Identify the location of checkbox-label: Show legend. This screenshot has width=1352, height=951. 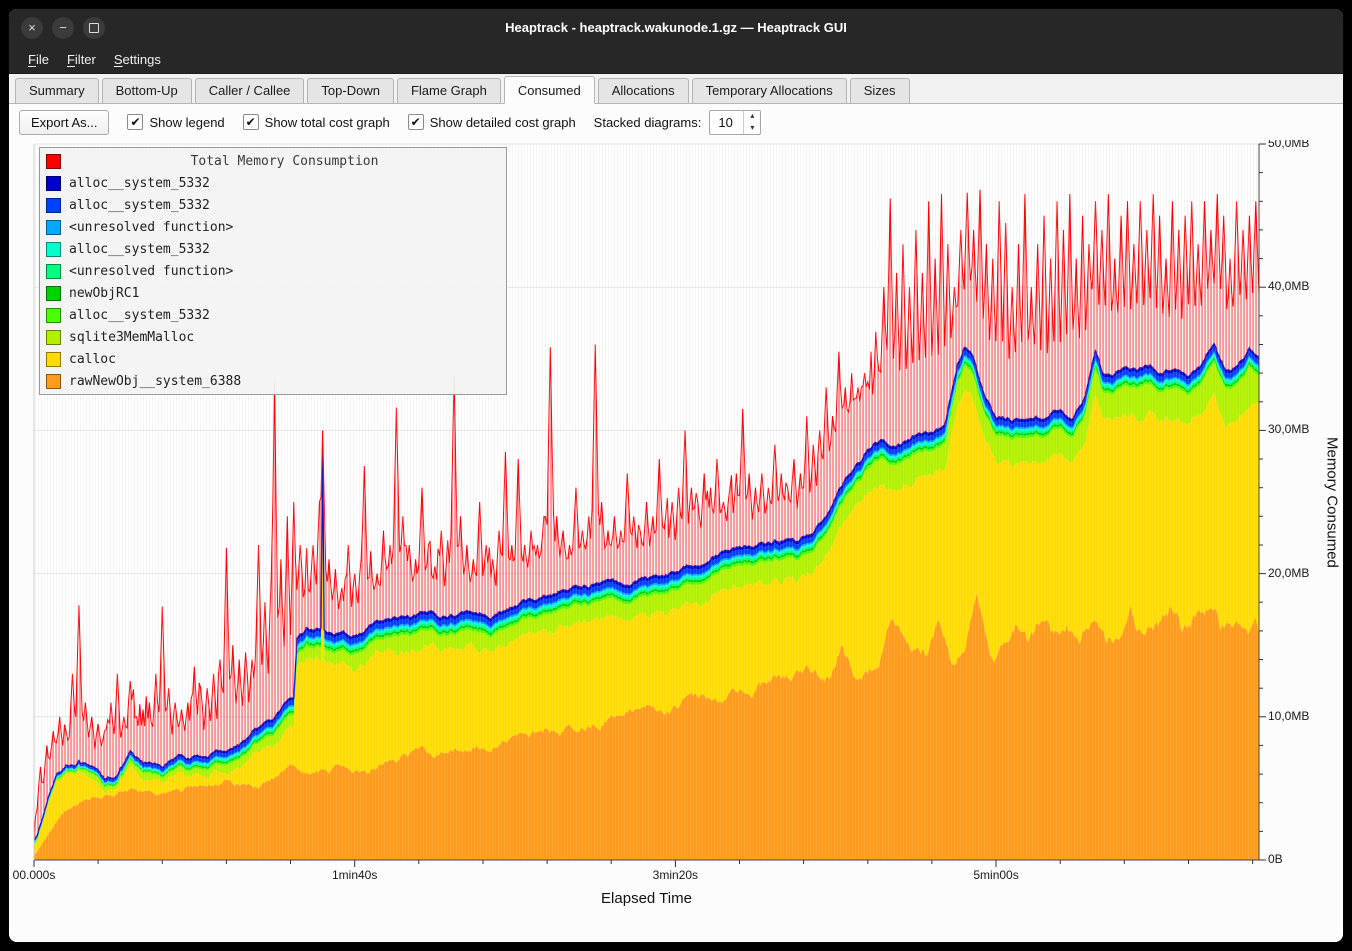
(187, 122).